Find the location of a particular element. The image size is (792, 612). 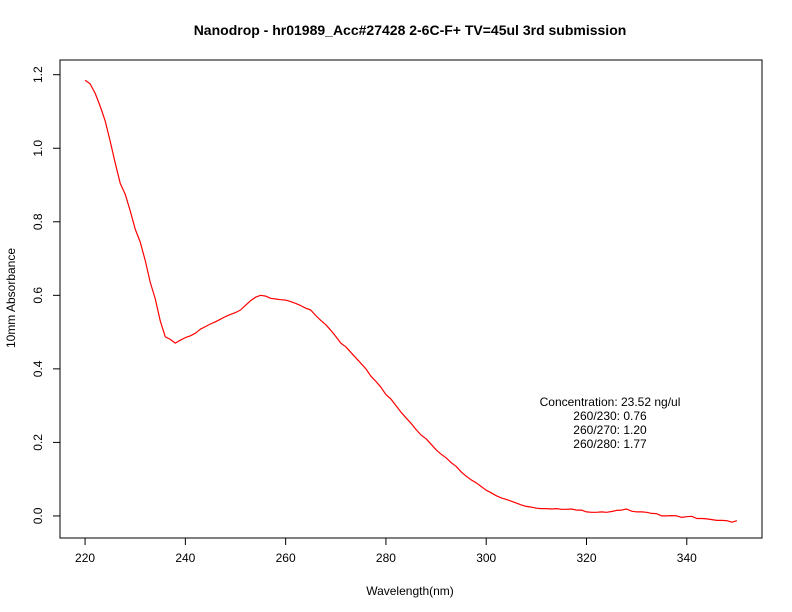

y-tick-label: 0.6 is located at coordinates (38, 295).